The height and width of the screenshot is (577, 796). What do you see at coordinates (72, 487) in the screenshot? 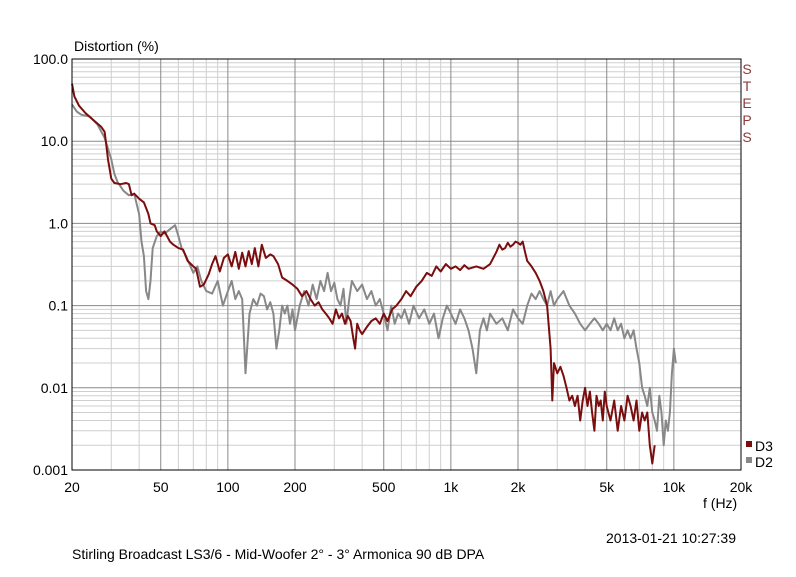
I see `x-tick-label: 20` at bounding box center [72, 487].